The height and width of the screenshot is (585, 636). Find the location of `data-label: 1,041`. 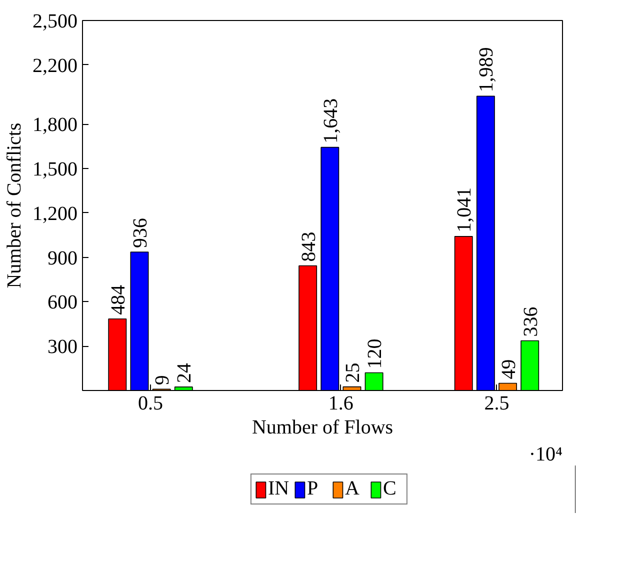

data-label: 1,041 is located at coordinates (465, 209).